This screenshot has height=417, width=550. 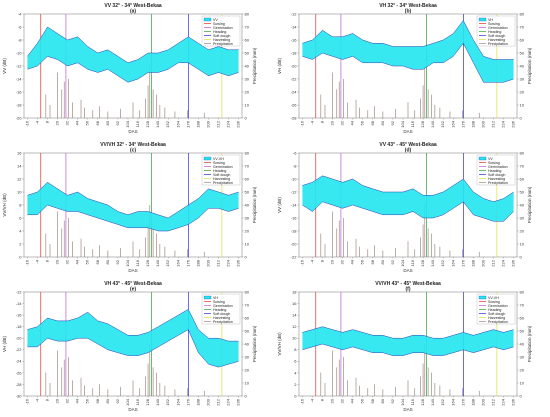 What do you see at coordinates (19, 52) in the screenshot?
I see `y-tick-label: -10` at bounding box center [19, 52].